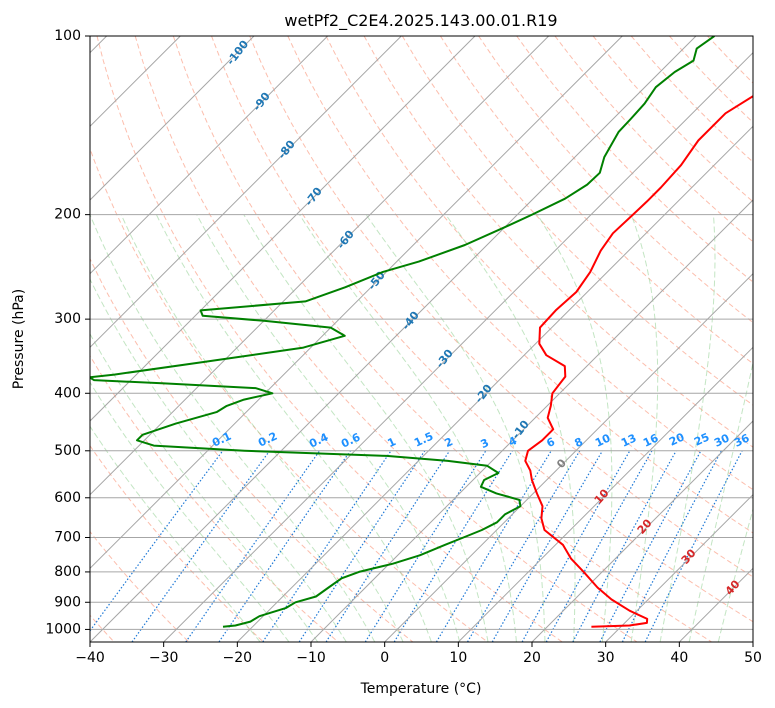 The image size is (775, 708). Describe the element at coordinates (701, 439) in the screenshot. I see `mixing-ratio-label: 25` at that location.